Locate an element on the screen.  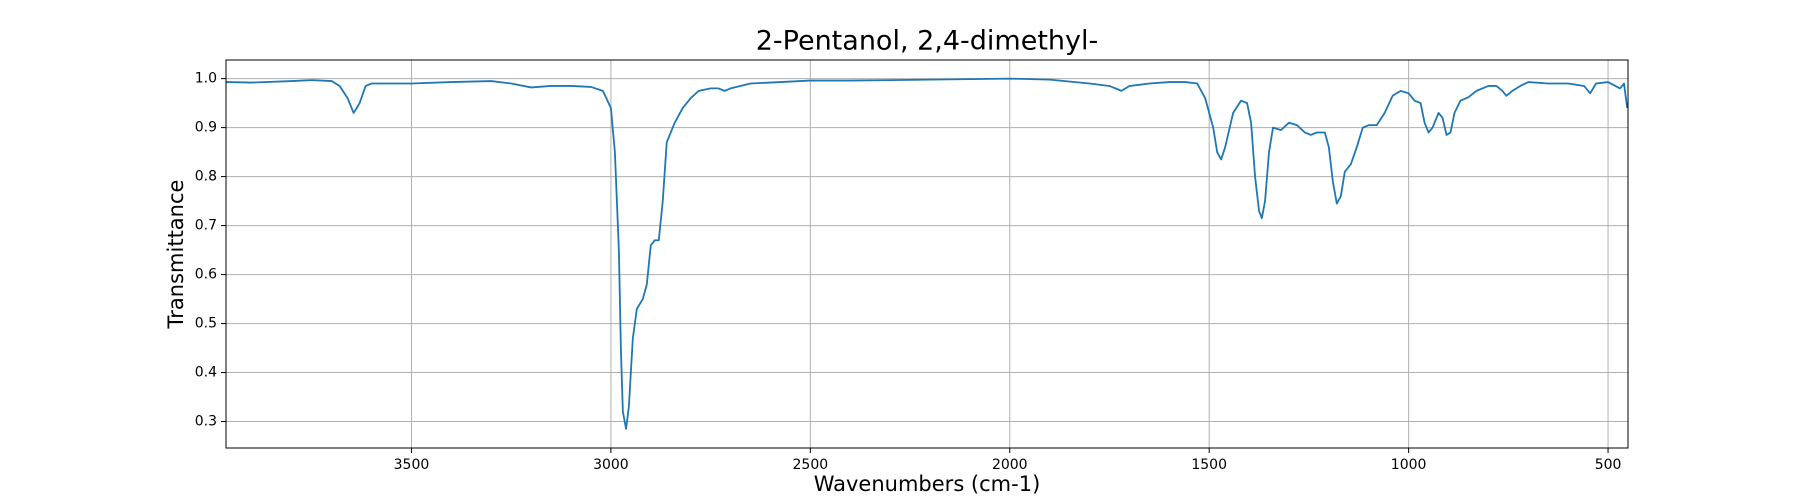
x-tick-label: 500 is located at coordinates (1608, 465).